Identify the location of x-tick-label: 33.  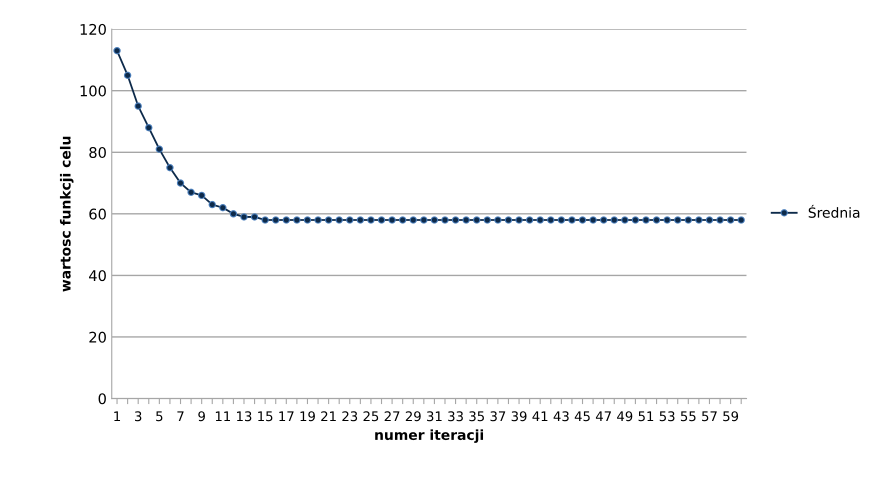
(455, 416).